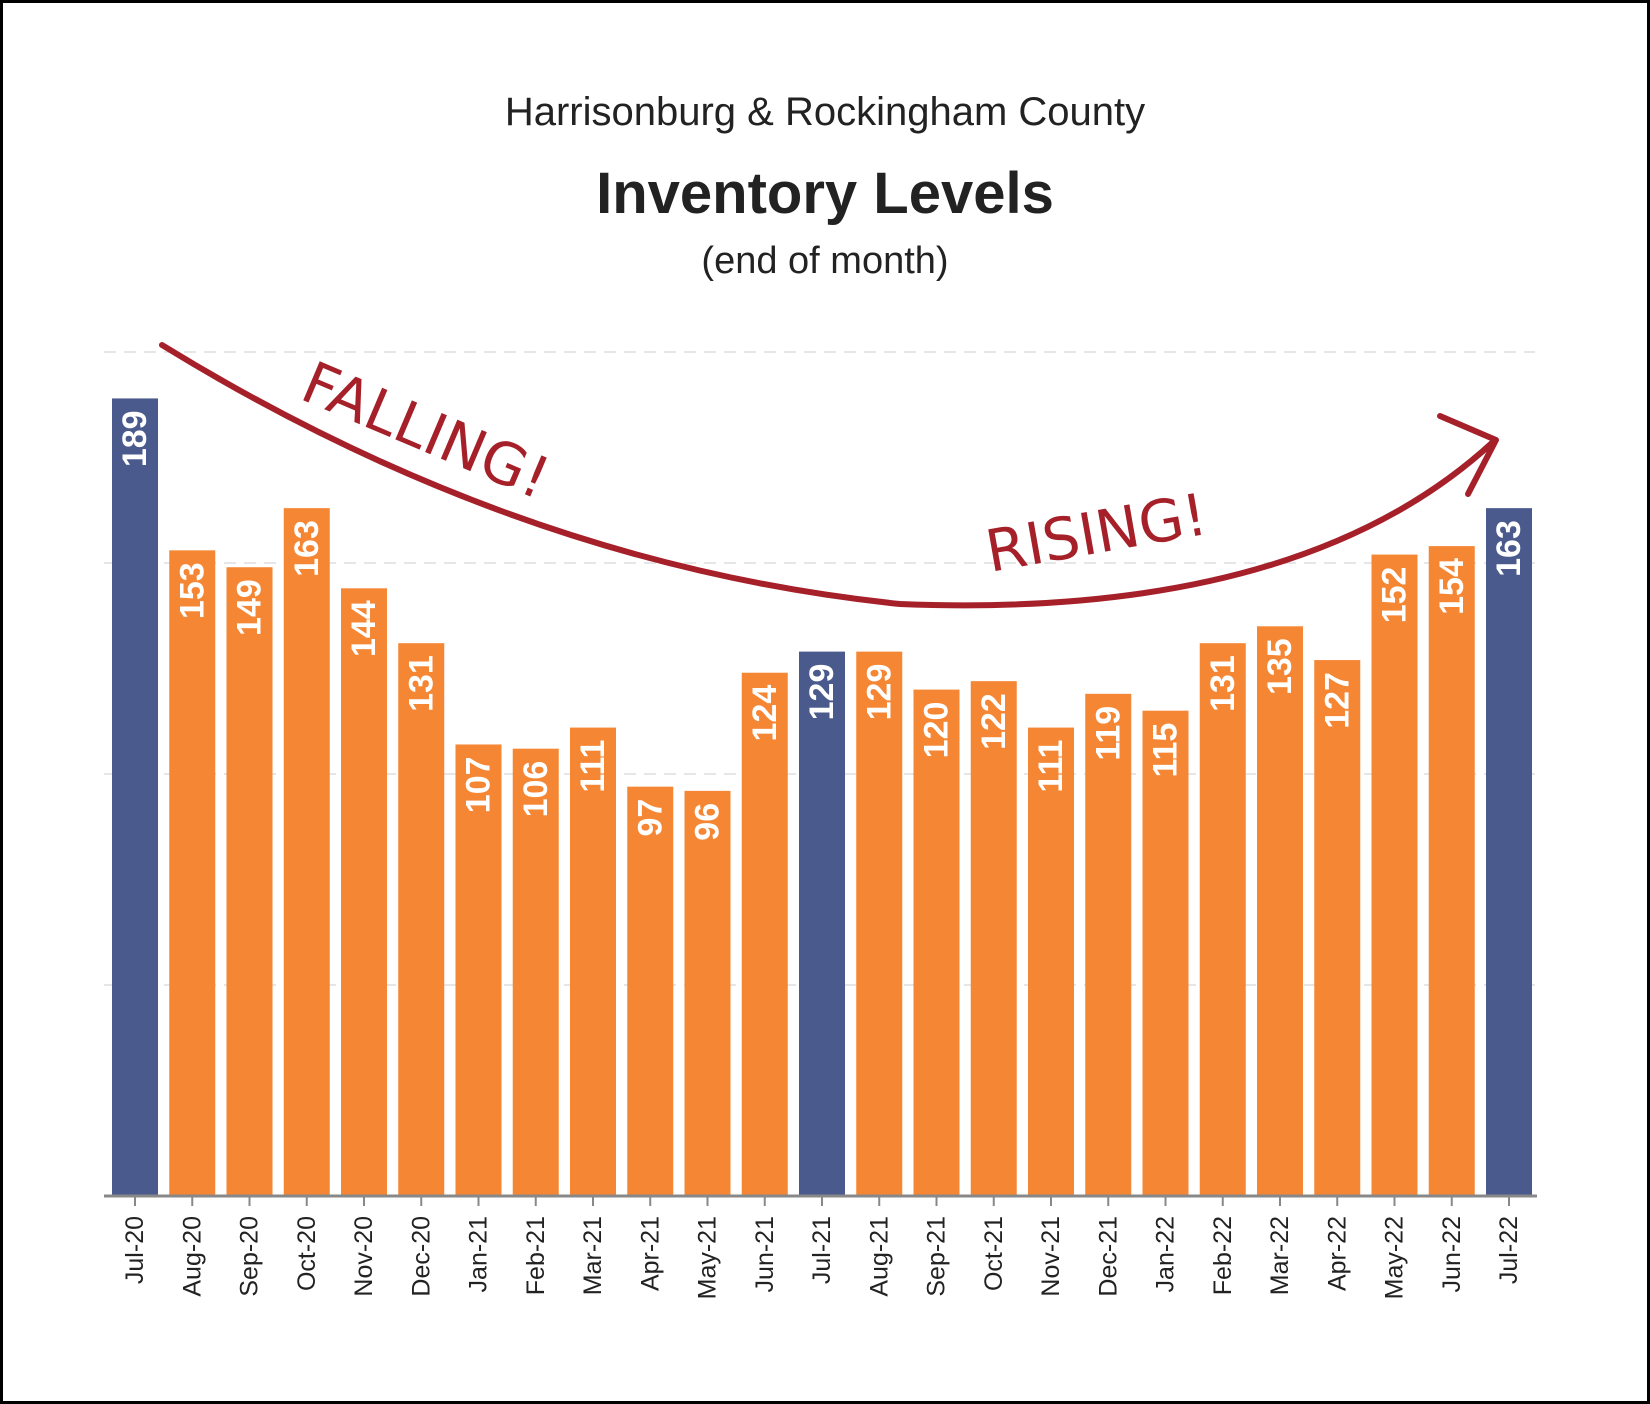 This screenshot has height=1404, width=1650. I want to click on bar-value-label: 135, so click(1280, 666).